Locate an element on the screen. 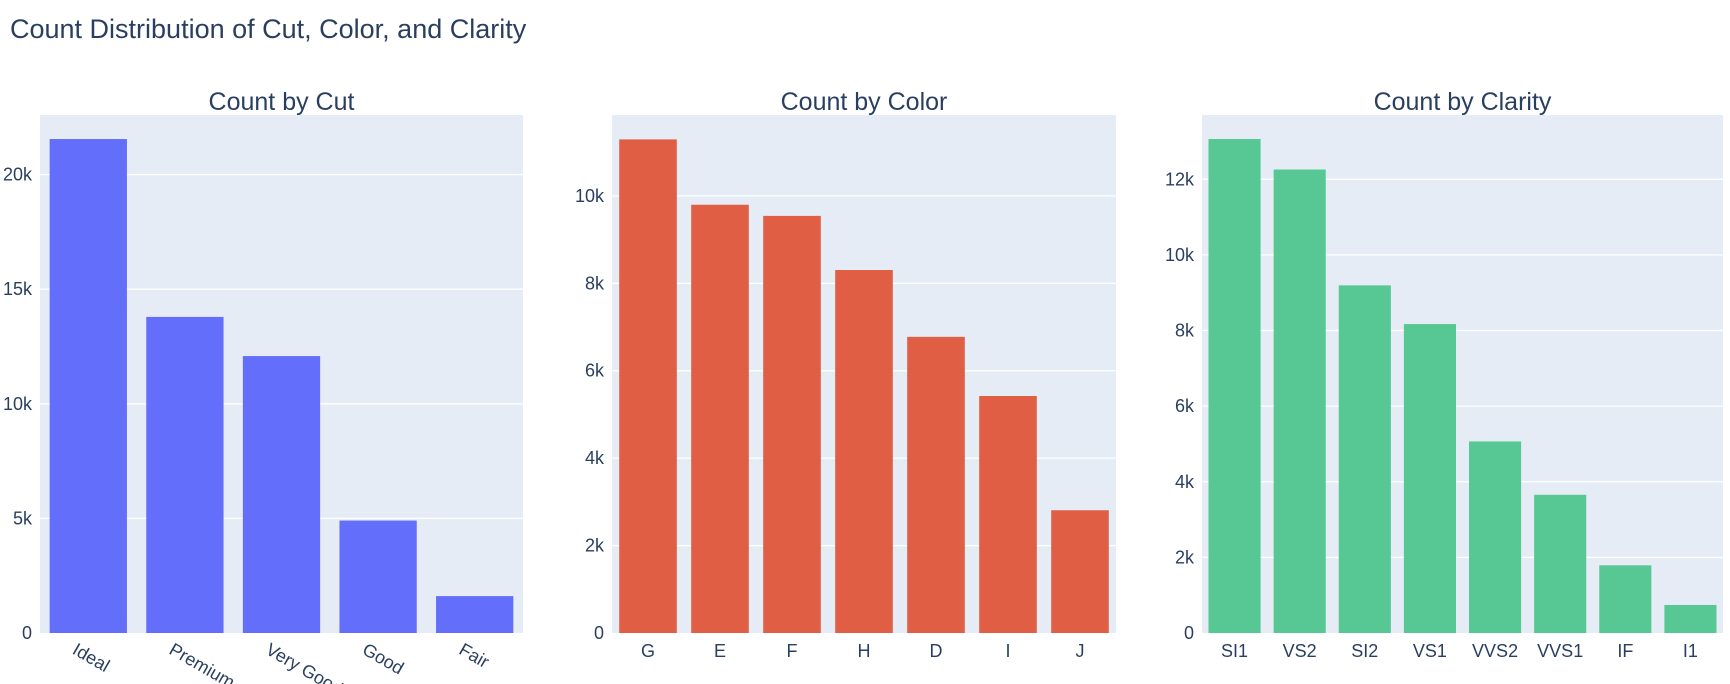 The height and width of the screenshot is (684, 1730). bar-premium is located at coordinates (185, 474).